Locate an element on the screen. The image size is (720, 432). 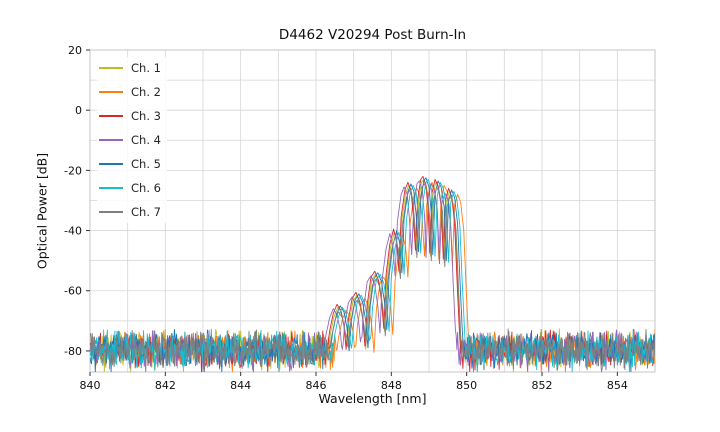
legend-item-ch-7: Ch. 7 is located at coordinates (130, 212).